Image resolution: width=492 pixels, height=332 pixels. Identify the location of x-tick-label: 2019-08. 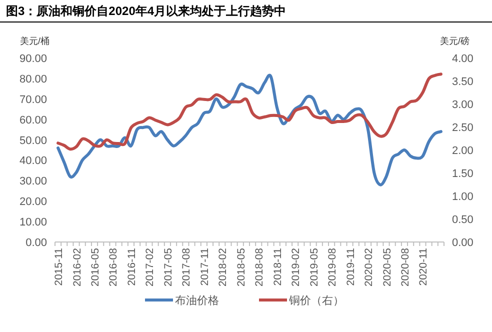
(332, 267).